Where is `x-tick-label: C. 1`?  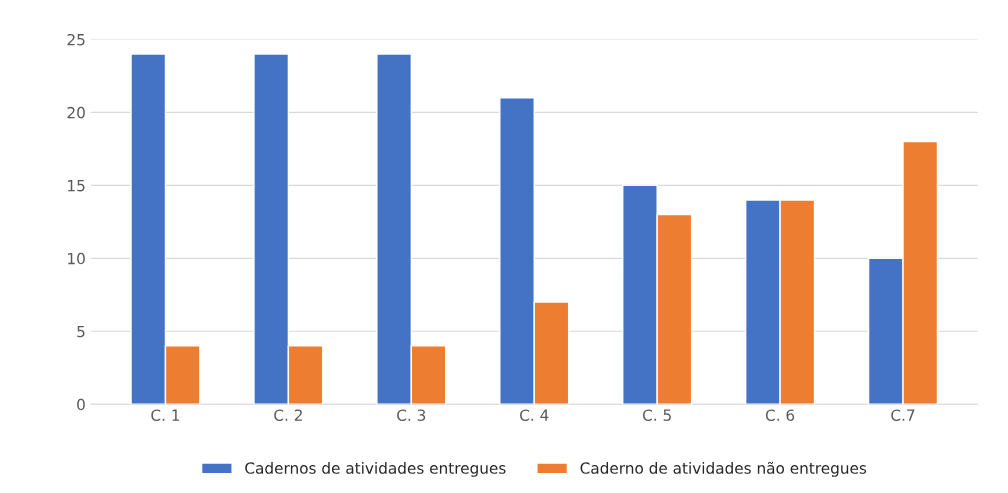 x-tick-label: C. 1 is located at coordinates (165, 415).